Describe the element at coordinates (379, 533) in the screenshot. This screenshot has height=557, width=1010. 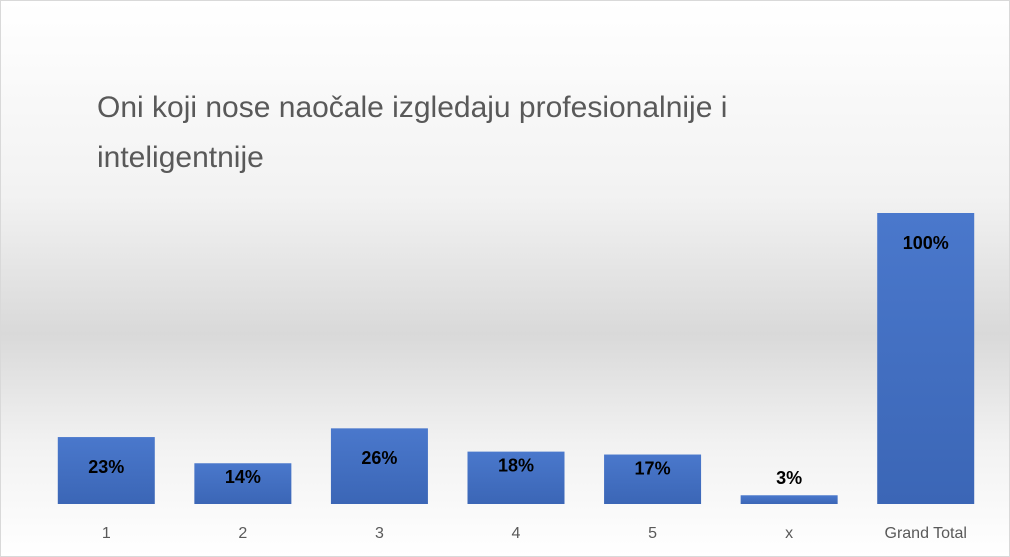
I see `x-tick-label: 3` at that location.